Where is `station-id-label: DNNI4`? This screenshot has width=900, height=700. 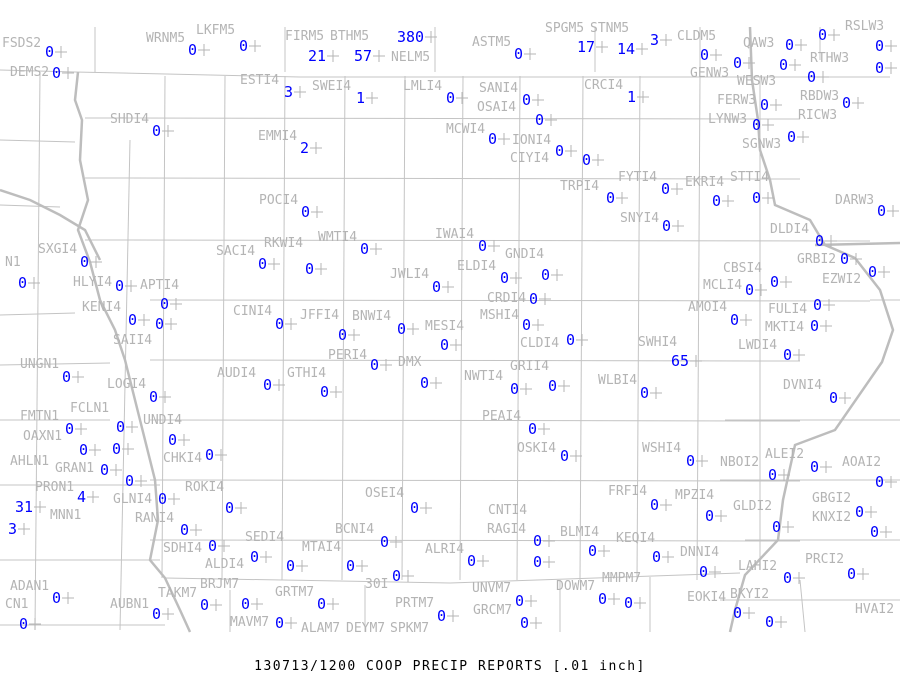
station-id-label: DNNI4 is located at coordinates (699, 552).